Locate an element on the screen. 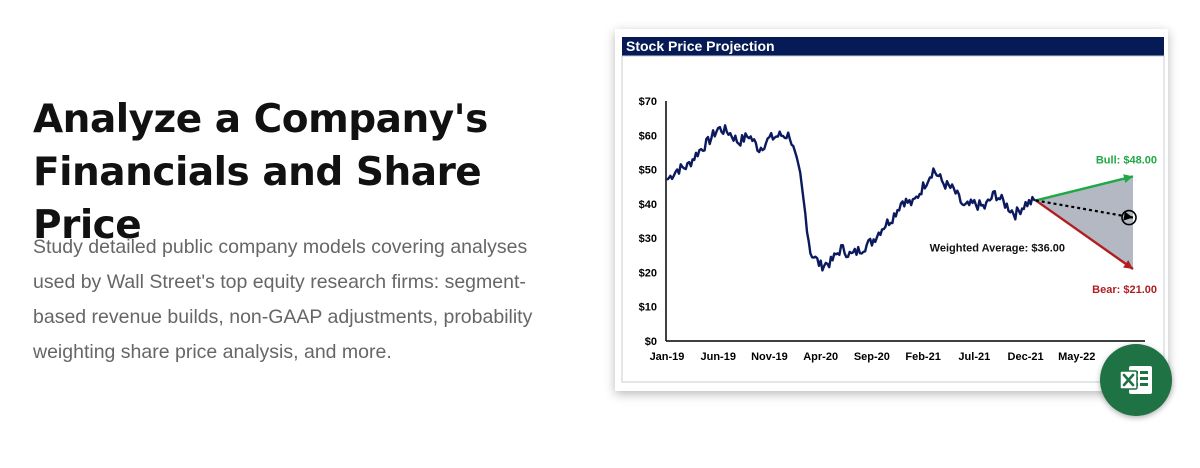 The image size is (1200, 468). y-tick-label: $20 is located at coordinates (648, 273).